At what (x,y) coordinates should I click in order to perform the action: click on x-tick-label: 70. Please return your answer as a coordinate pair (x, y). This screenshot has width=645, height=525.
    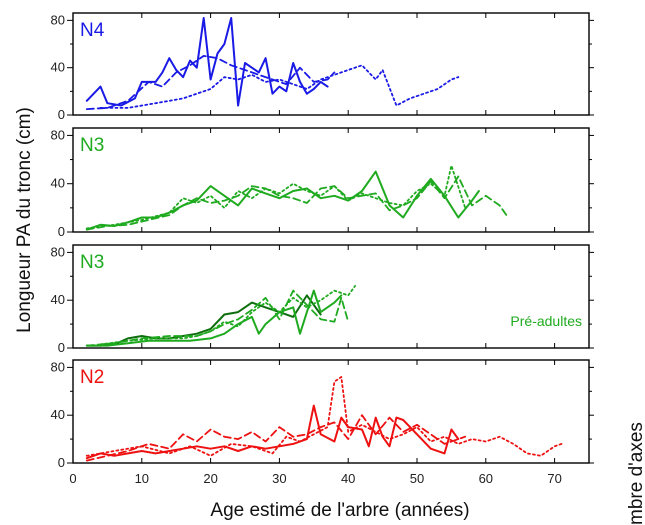
    Looking at the image, I should click on (554, 478).